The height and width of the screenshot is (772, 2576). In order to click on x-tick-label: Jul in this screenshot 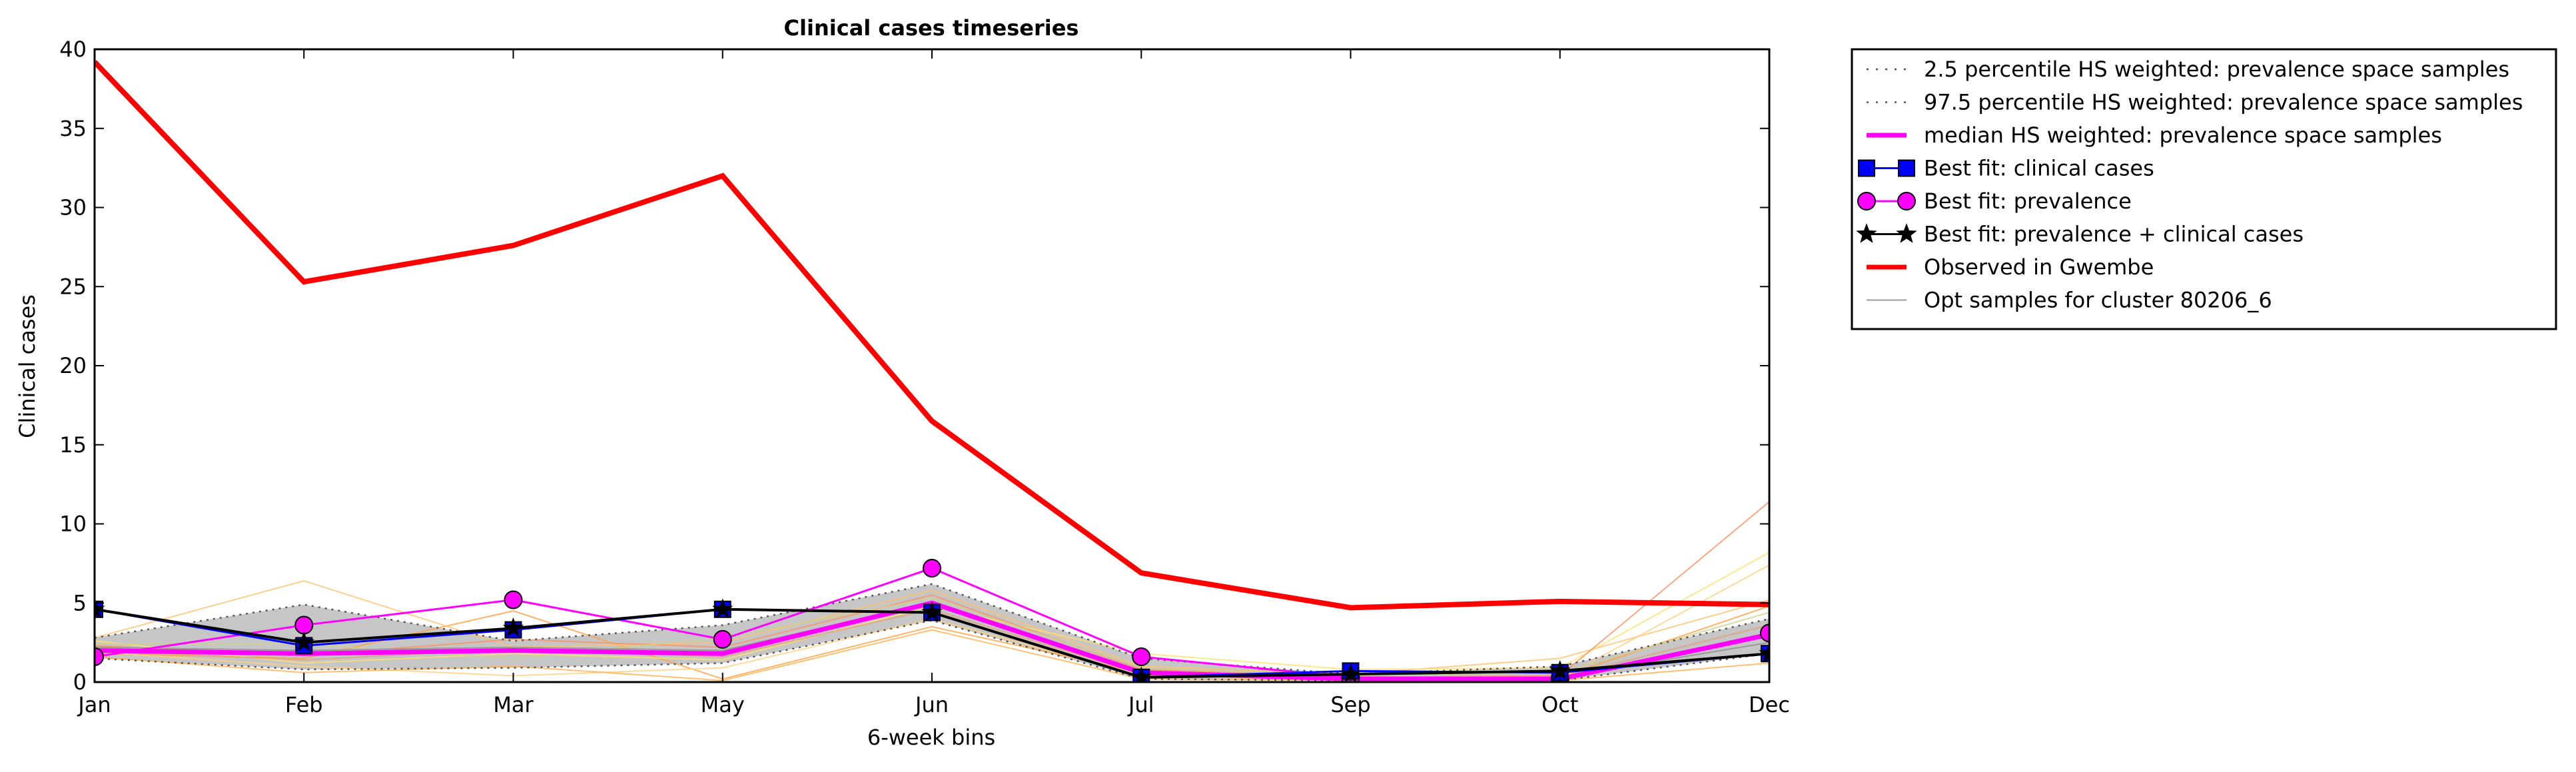, I will do `click(1141, 704)`.